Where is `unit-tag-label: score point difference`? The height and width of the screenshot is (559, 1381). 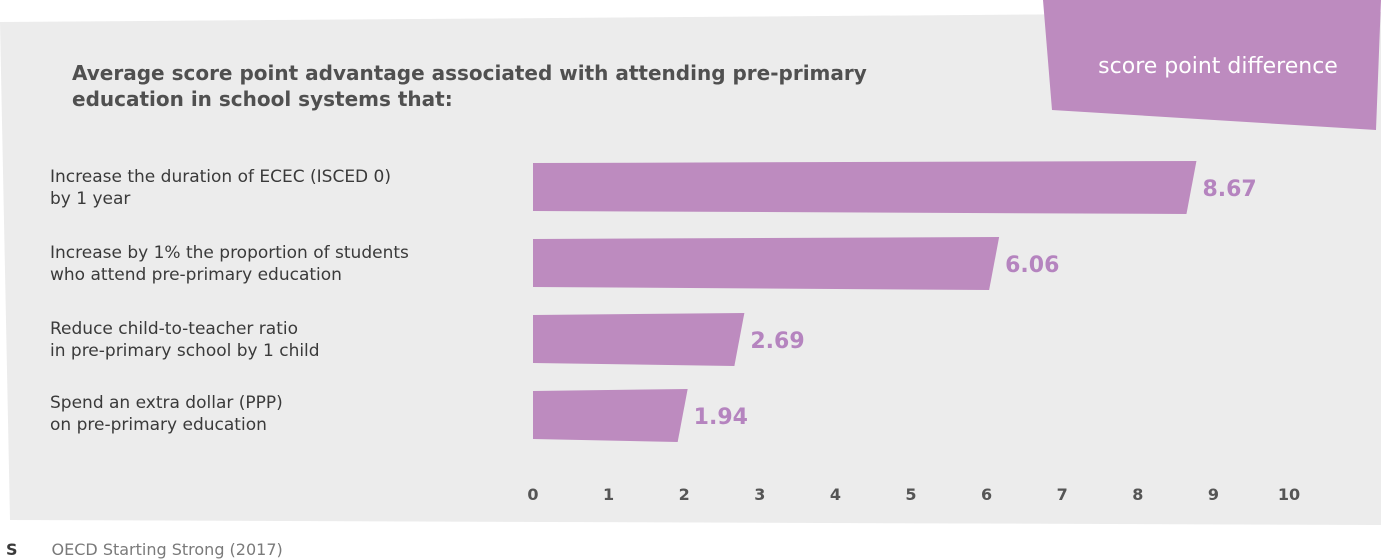
unit-tag-label: score point difference is located at coordinates (1218, 66).